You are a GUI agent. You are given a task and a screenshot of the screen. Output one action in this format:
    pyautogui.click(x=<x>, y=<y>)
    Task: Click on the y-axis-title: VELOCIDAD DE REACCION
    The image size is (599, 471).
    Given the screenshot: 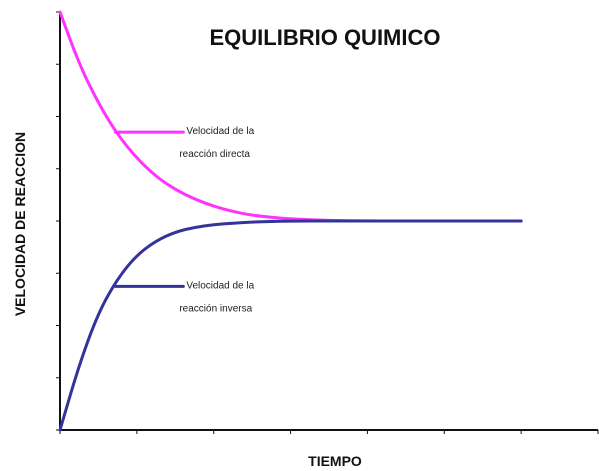 What is the action you would take?
    pyautogui.click(x=20, y=224)
    